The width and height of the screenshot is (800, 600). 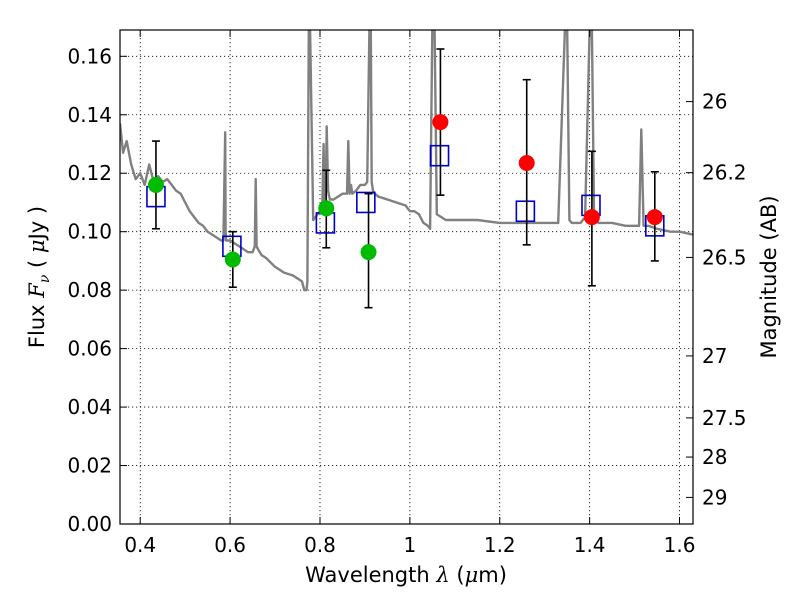 I want to click on y-tick-label: 0.12, so click(x=89, y=173).